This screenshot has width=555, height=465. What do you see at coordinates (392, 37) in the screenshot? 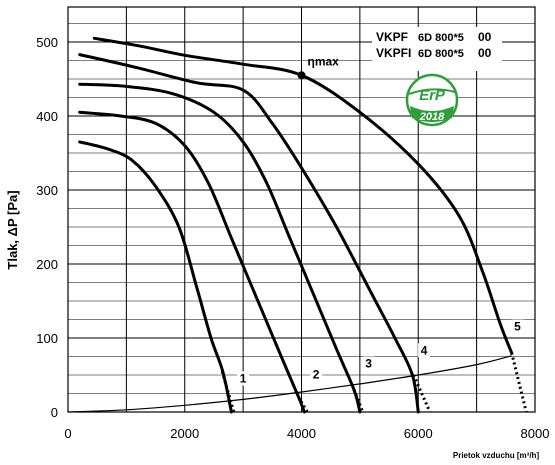
I see `model-1-name: VKPF` at bounding box center [392, 37].